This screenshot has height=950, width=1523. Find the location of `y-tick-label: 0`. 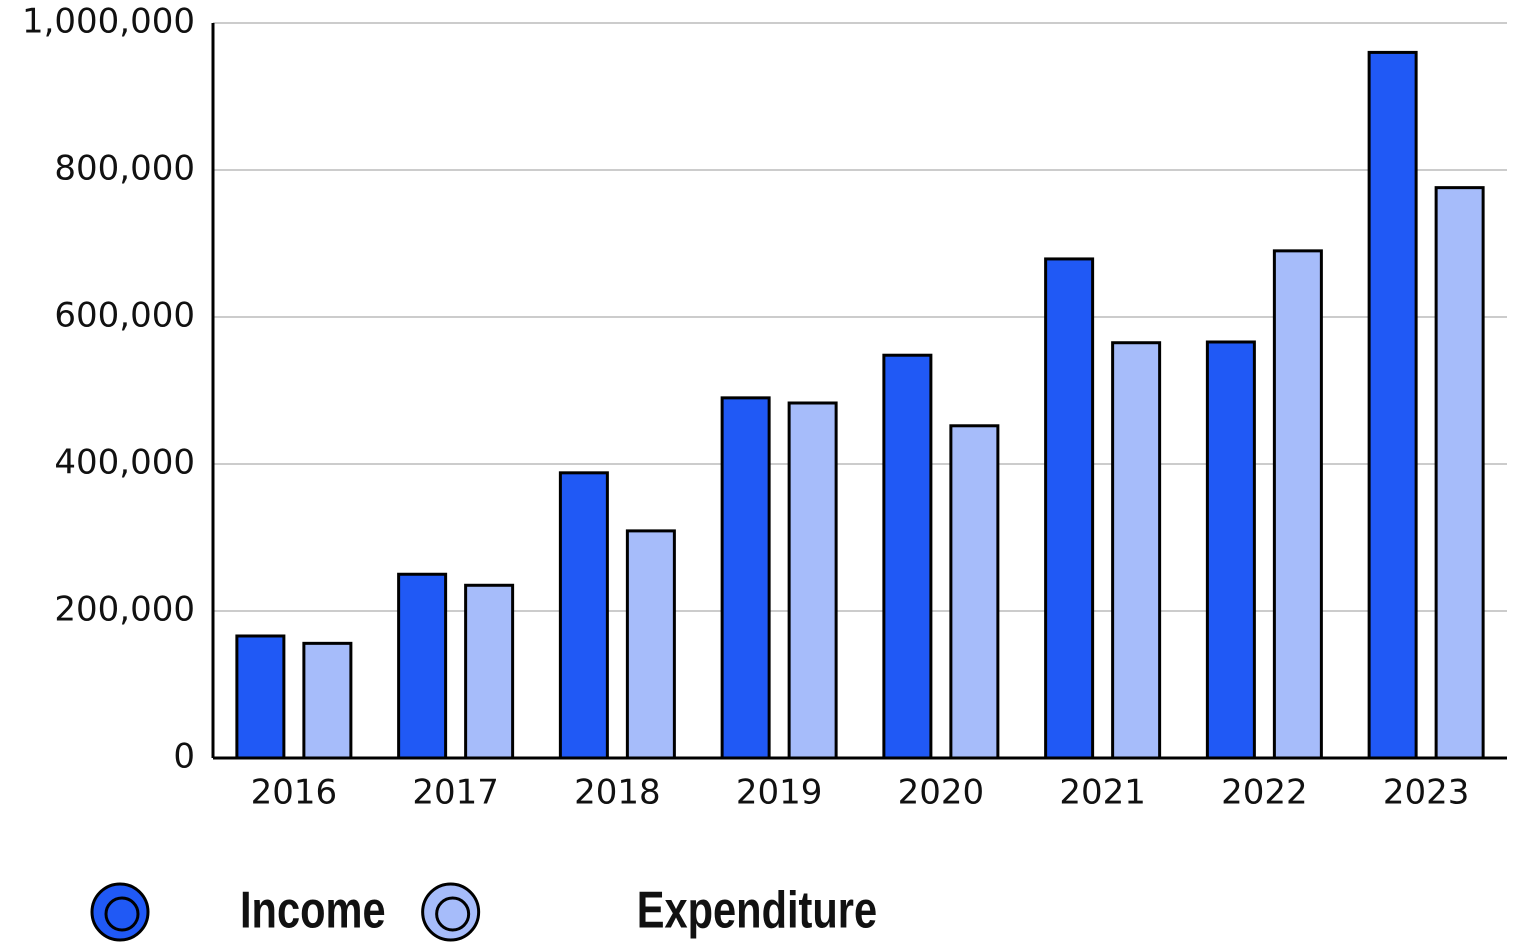

y-tick-label: 0 is located at coordinates (184, 757).